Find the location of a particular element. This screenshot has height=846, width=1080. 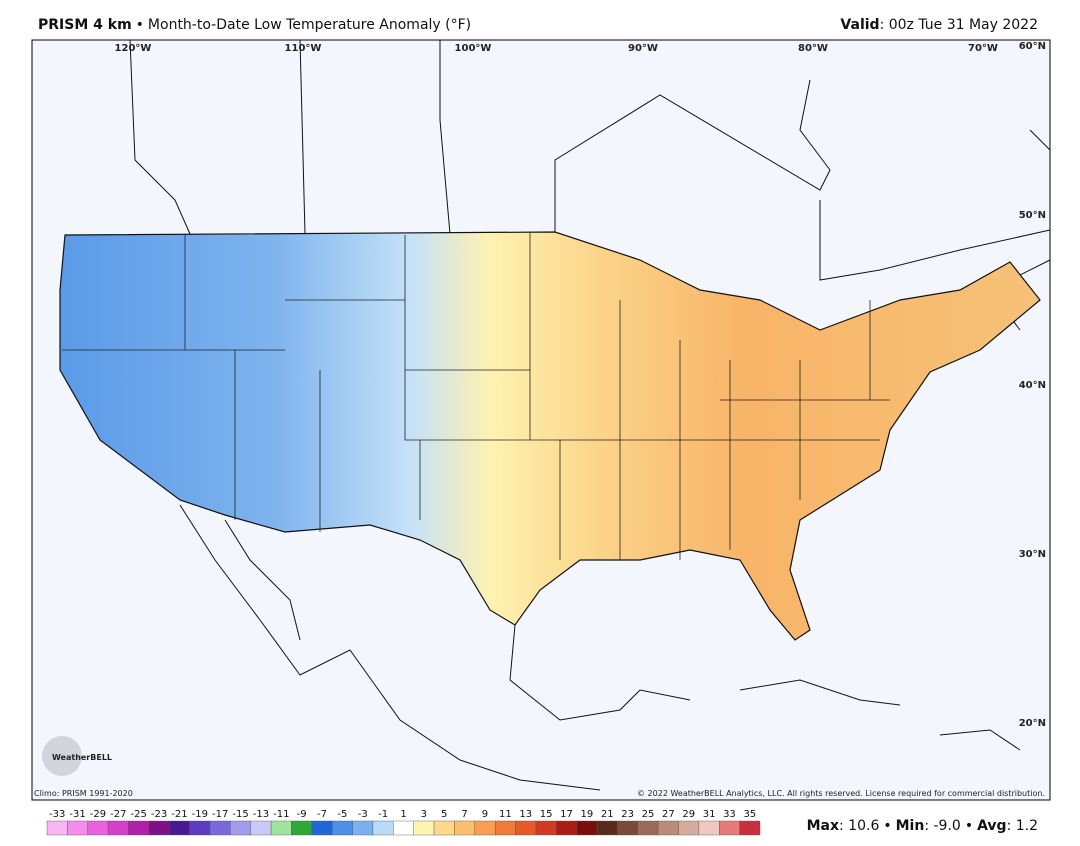

legend-tick: 9 is located at coordinates (485, 814).